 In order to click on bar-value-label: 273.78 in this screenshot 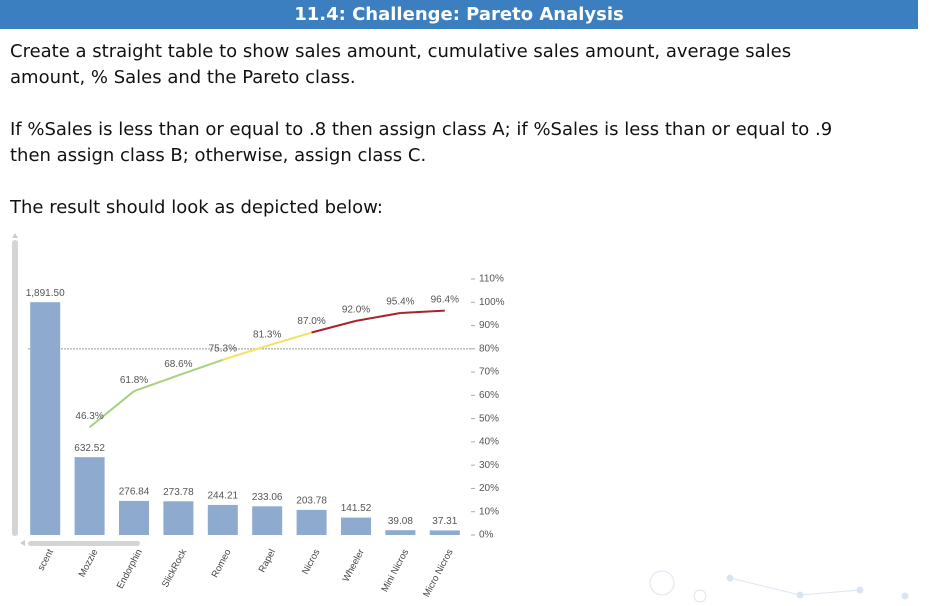, I will do `click(178, 492)`.